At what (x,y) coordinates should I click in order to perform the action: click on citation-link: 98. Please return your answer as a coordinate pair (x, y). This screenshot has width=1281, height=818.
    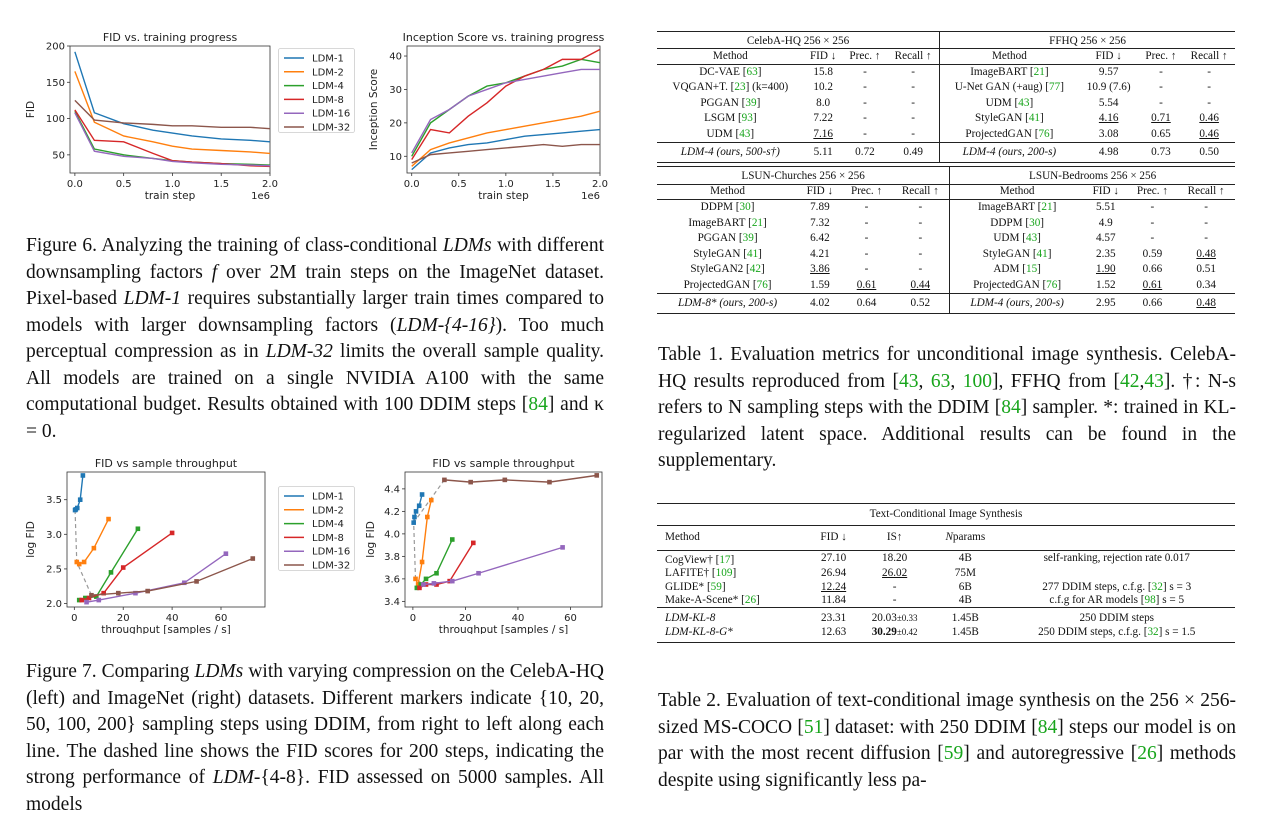
    Looking at the image, I should click on (1150, 600).